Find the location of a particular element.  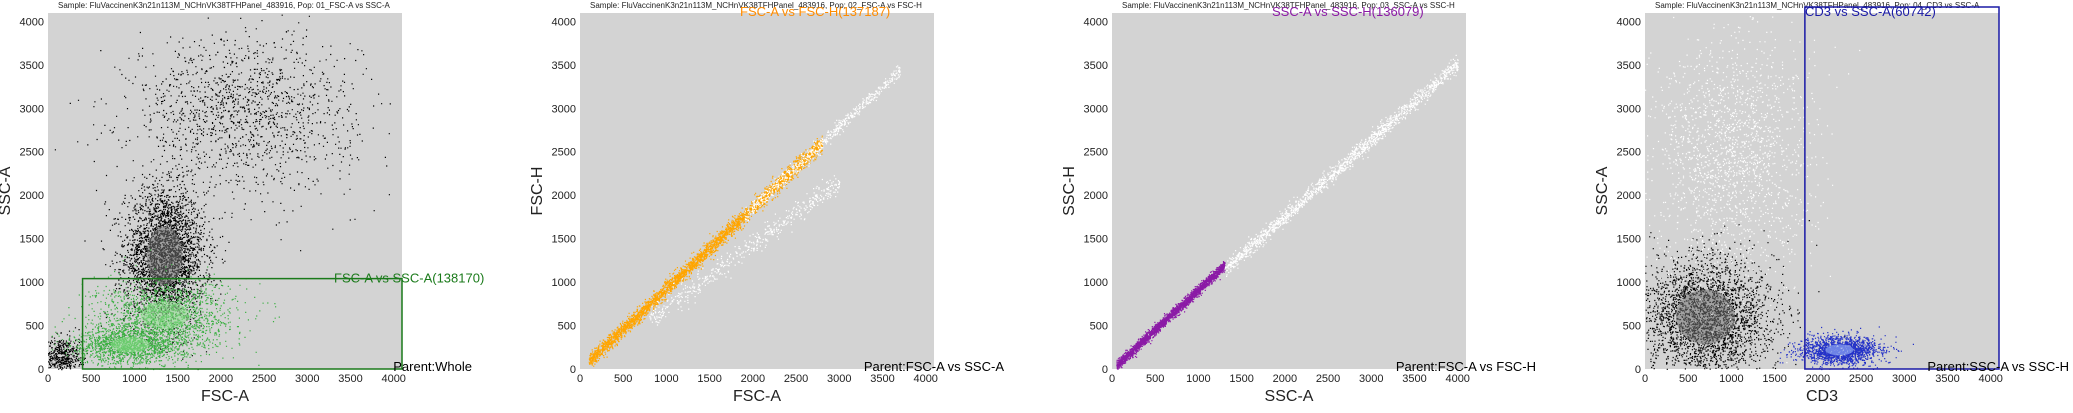

gate-label: CD3 vs SSC-A(60742) is located at coordinates (1870, 11).